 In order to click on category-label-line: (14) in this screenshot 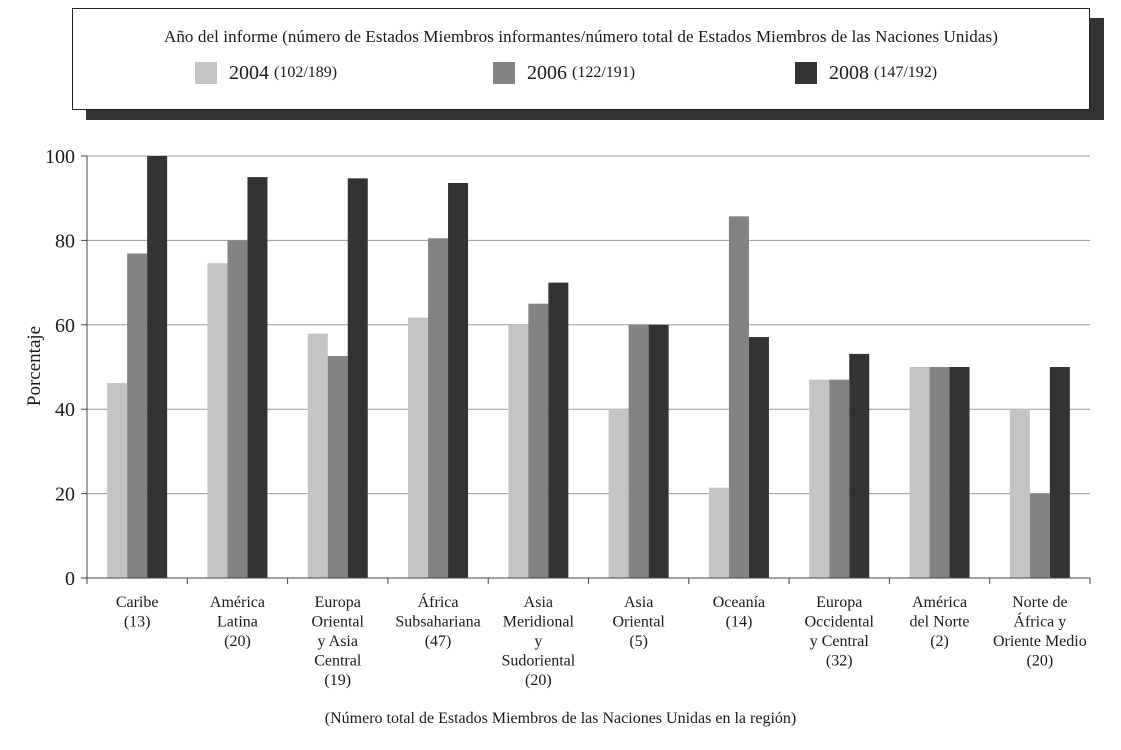, I will do `click(739, 622)`.